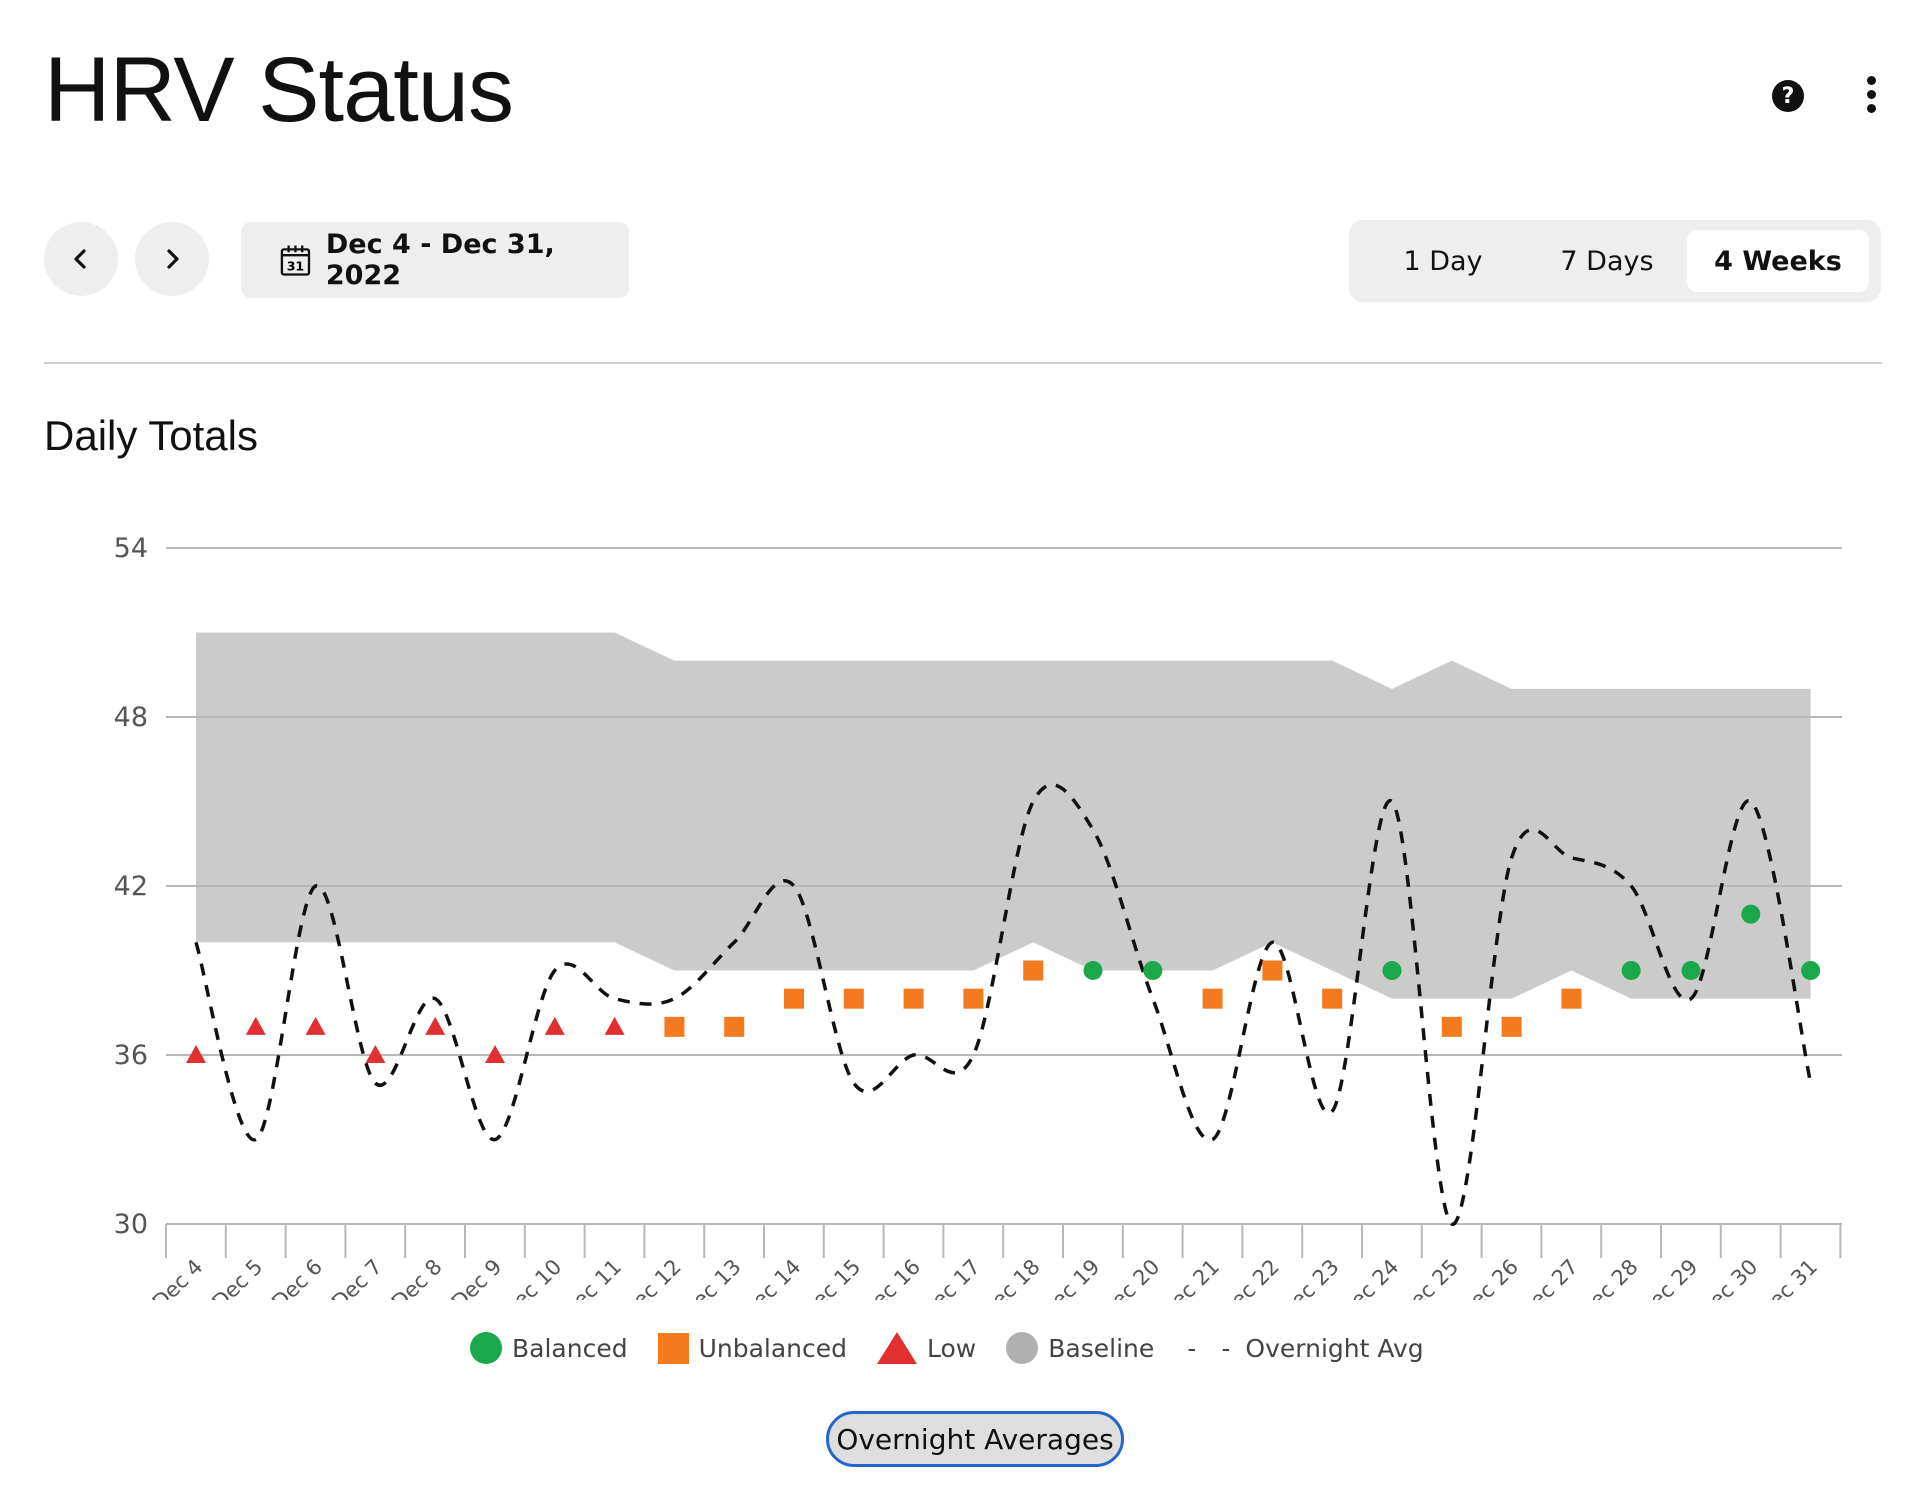  I want to click on x-tick-label: Dec 7, so click(357, 1277).